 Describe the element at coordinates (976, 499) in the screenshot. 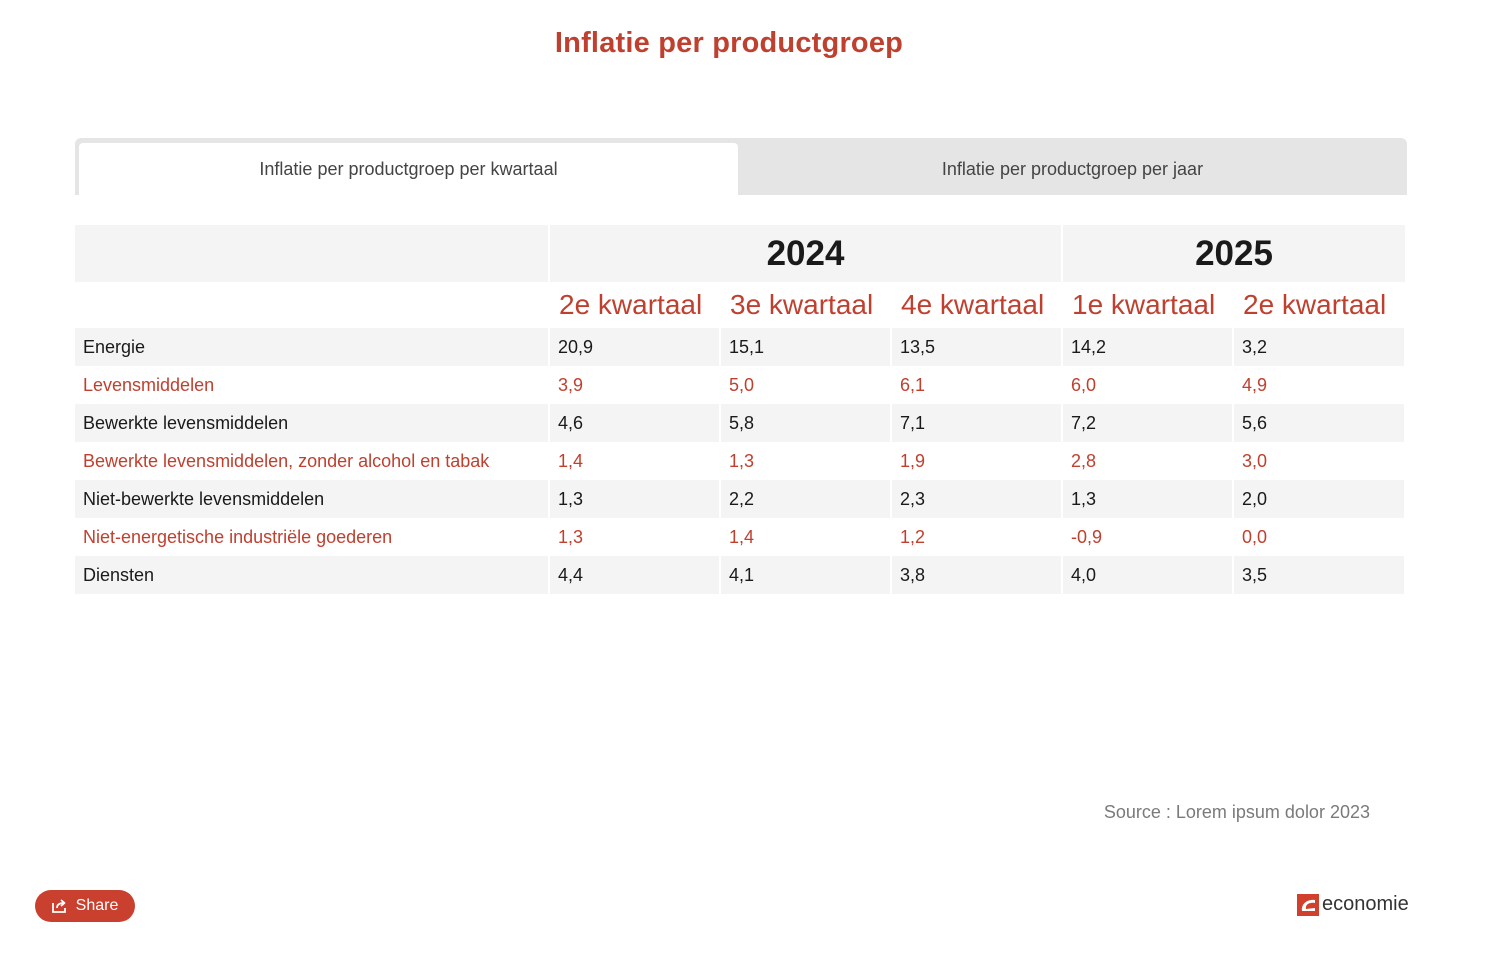

I see `table-cell: 2,3` at that location.